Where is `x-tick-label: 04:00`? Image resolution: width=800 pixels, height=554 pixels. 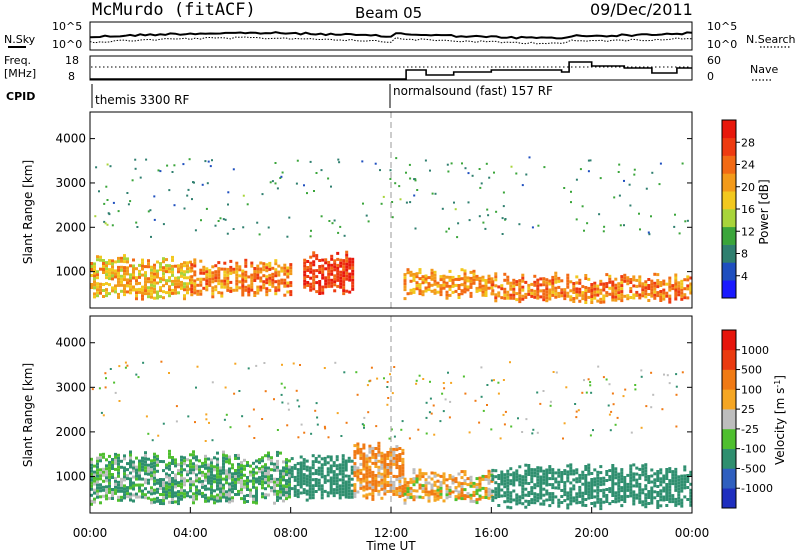
x-tick-label: 04:00 is located at coordinates (190, 533).